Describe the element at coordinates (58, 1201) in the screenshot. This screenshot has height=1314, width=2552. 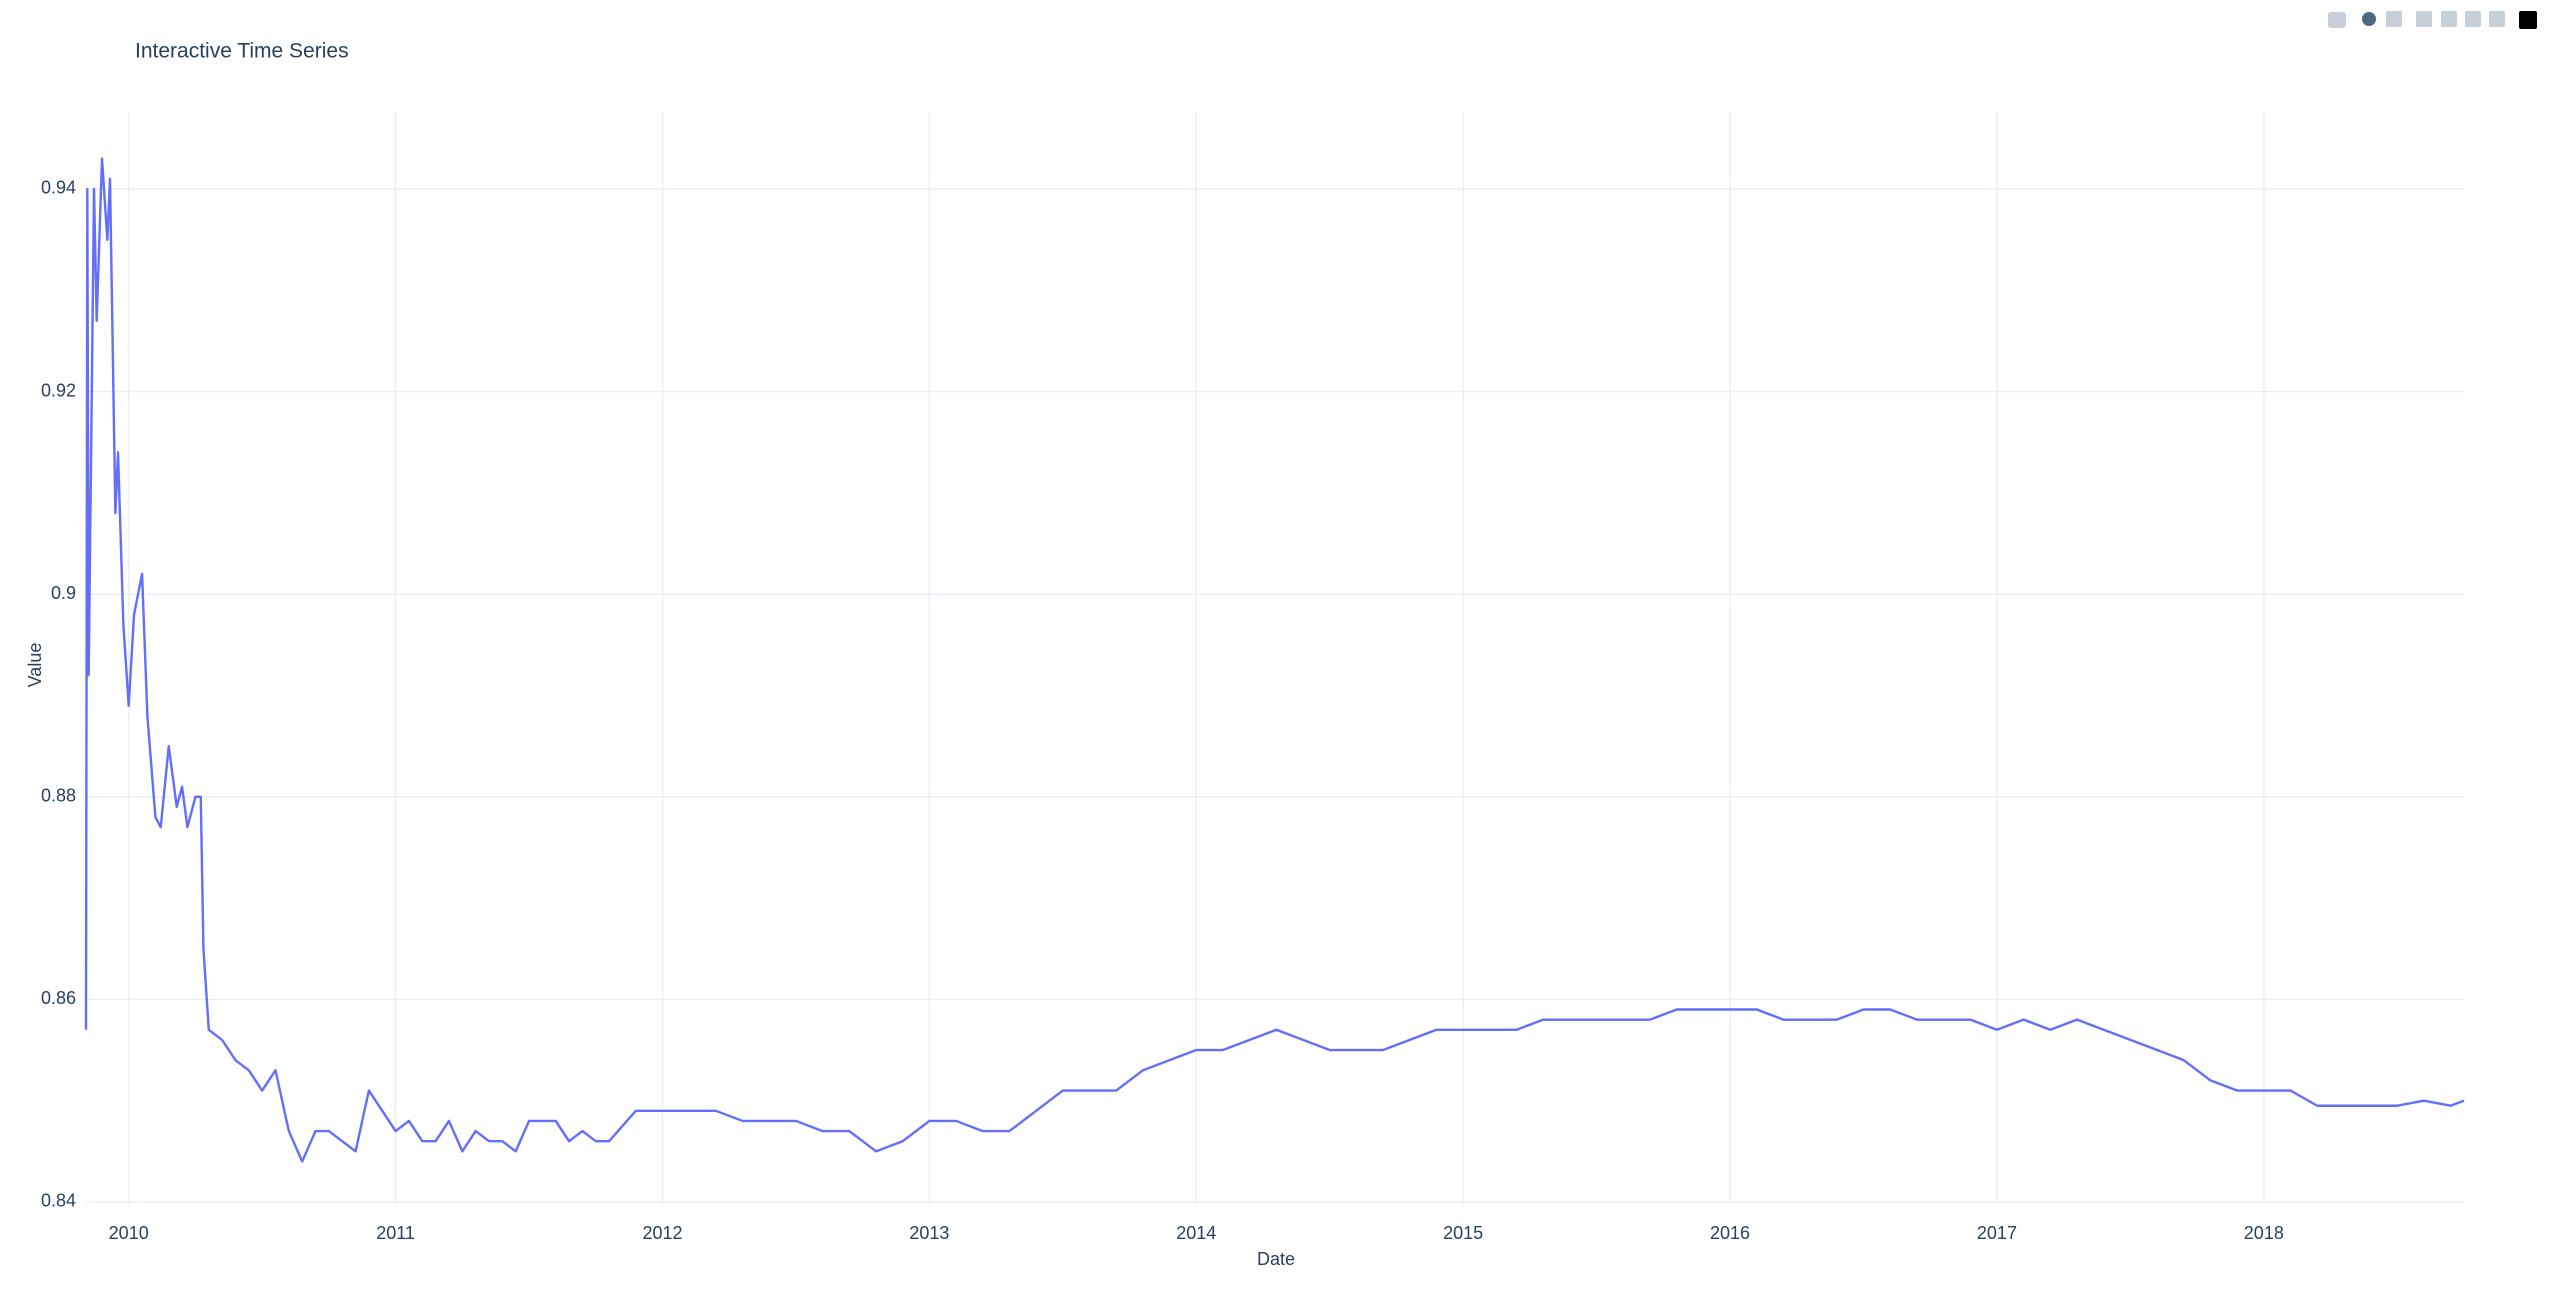
I see `y-tick-label: 0.84` at that location.